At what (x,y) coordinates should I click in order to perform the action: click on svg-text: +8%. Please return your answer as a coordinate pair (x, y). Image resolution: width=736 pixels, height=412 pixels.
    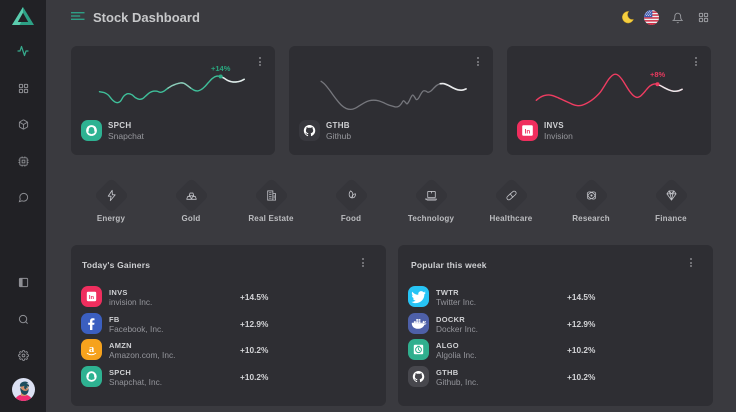
    Looking at the image, I should click on (658, 74).